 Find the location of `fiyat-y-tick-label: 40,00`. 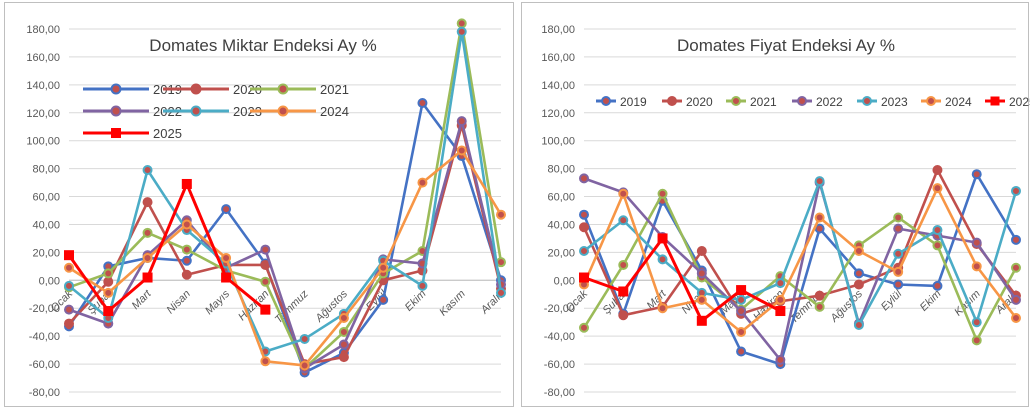

fiyat-y-tick-label: 40,00 is located at coordinates (561, 225).